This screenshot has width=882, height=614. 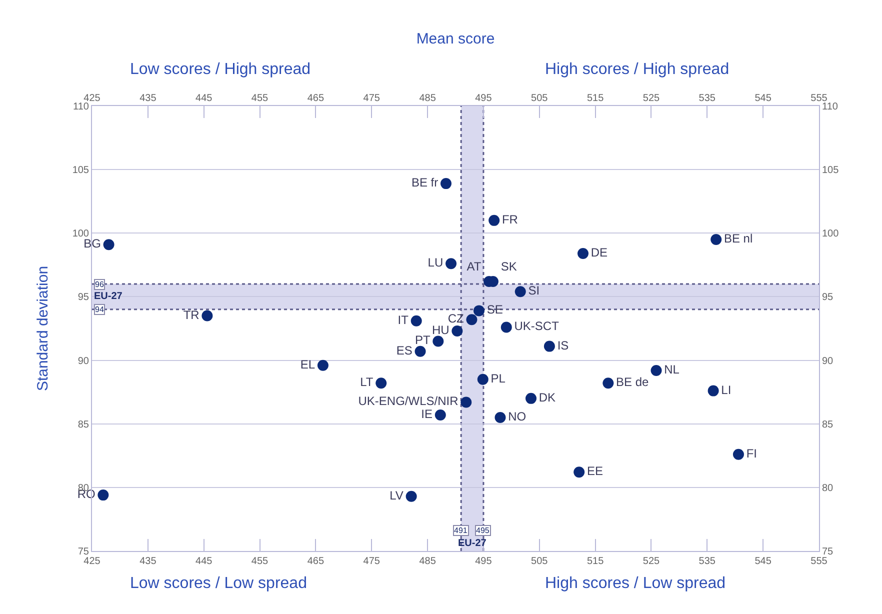 What do you see at coordinates (92, 561) in the screenshot?
I see `x2-tick-label: 425` at bounding box center [92, 561].